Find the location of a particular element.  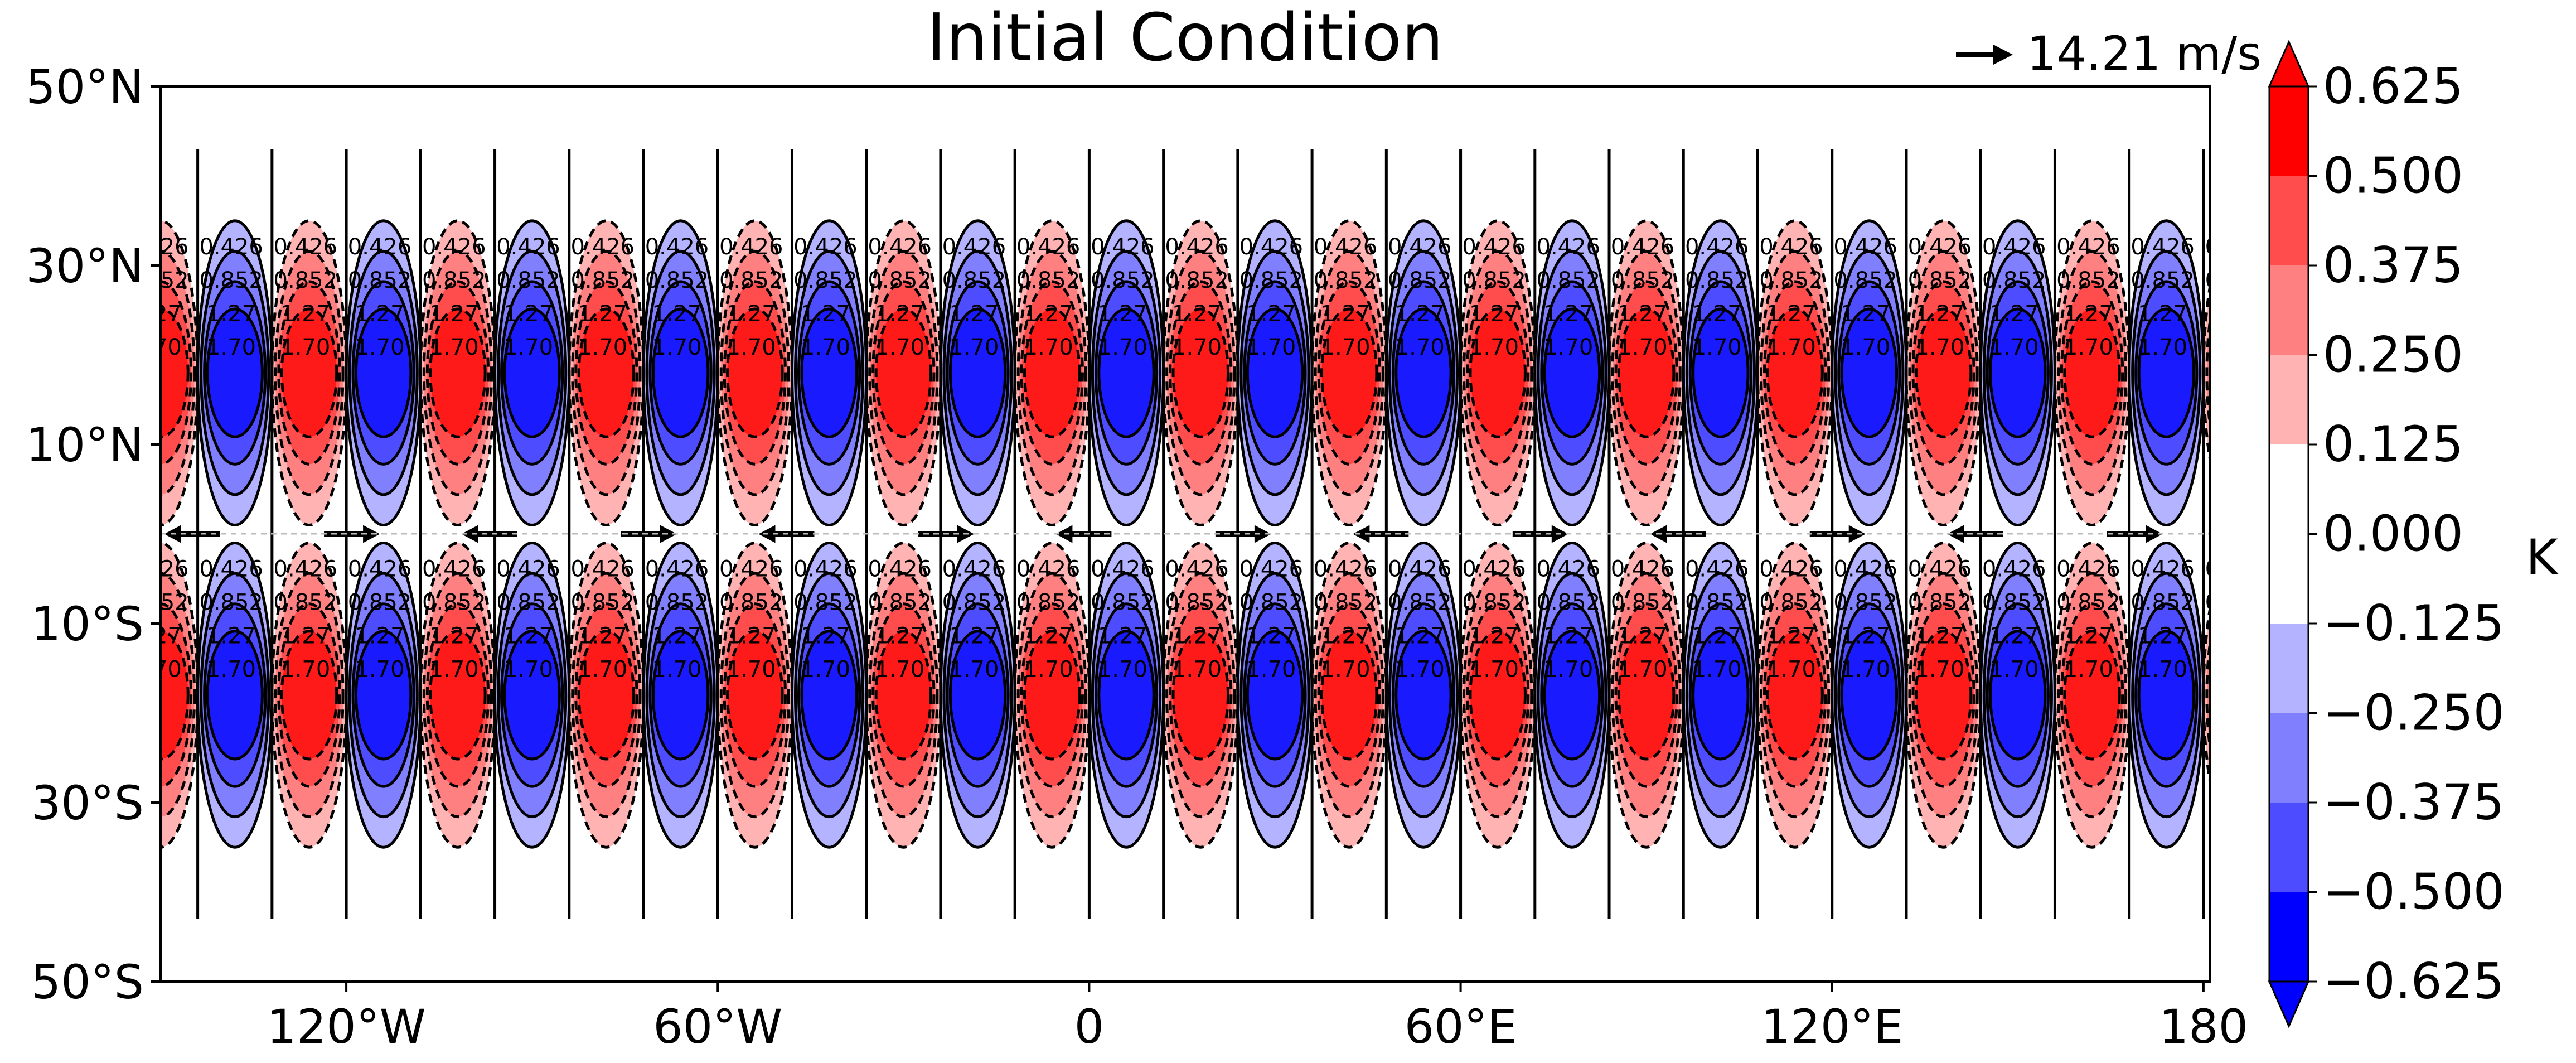

colorbar-segment is located at coordinates (2288, 668).